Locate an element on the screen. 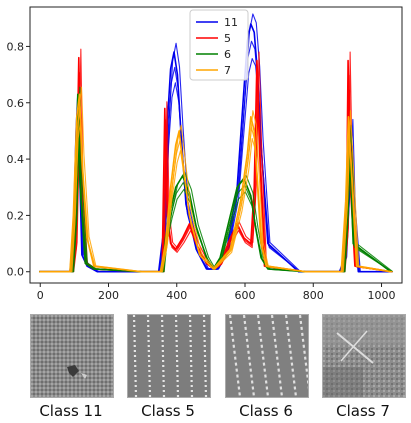 Image resolution: width=411 pixels, height=423 pixels. legend-label-7: 7 is located at coordinates (227, 70).